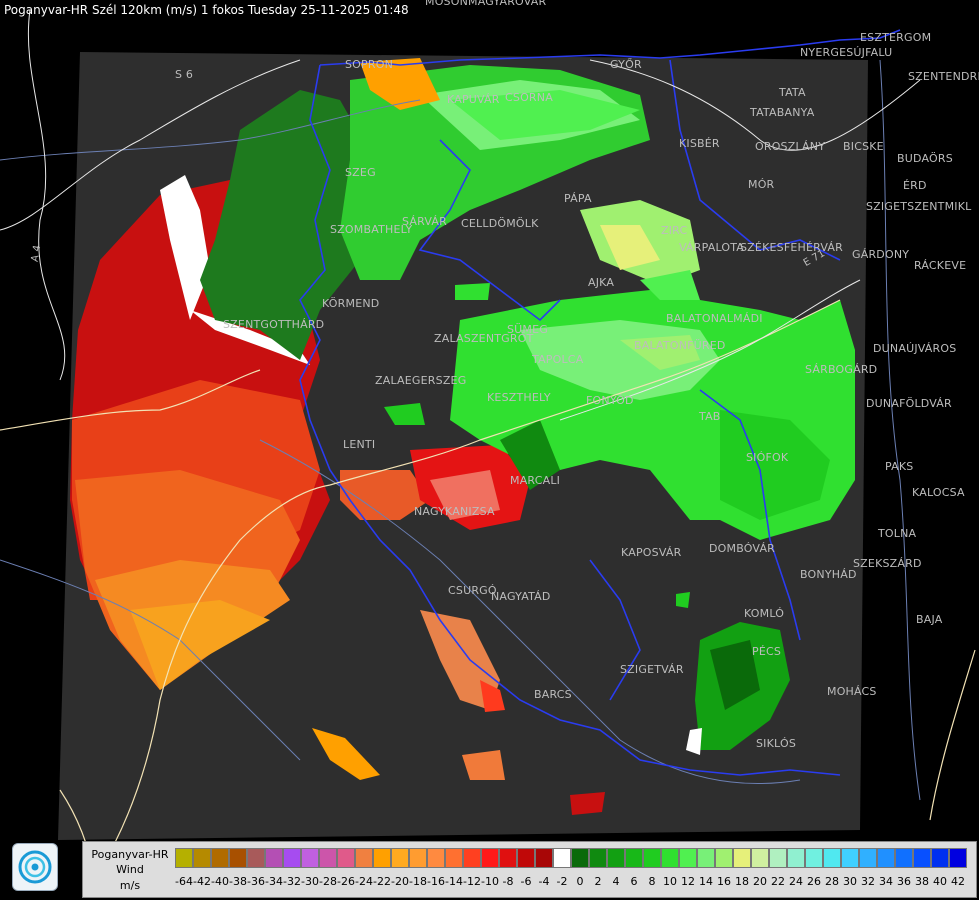 The width and height of the screenshot is (979, 900). Describe the element at coordinates (742, 548) in the screenshot. I see `place-label: DOMBÓVÁR` at that location.